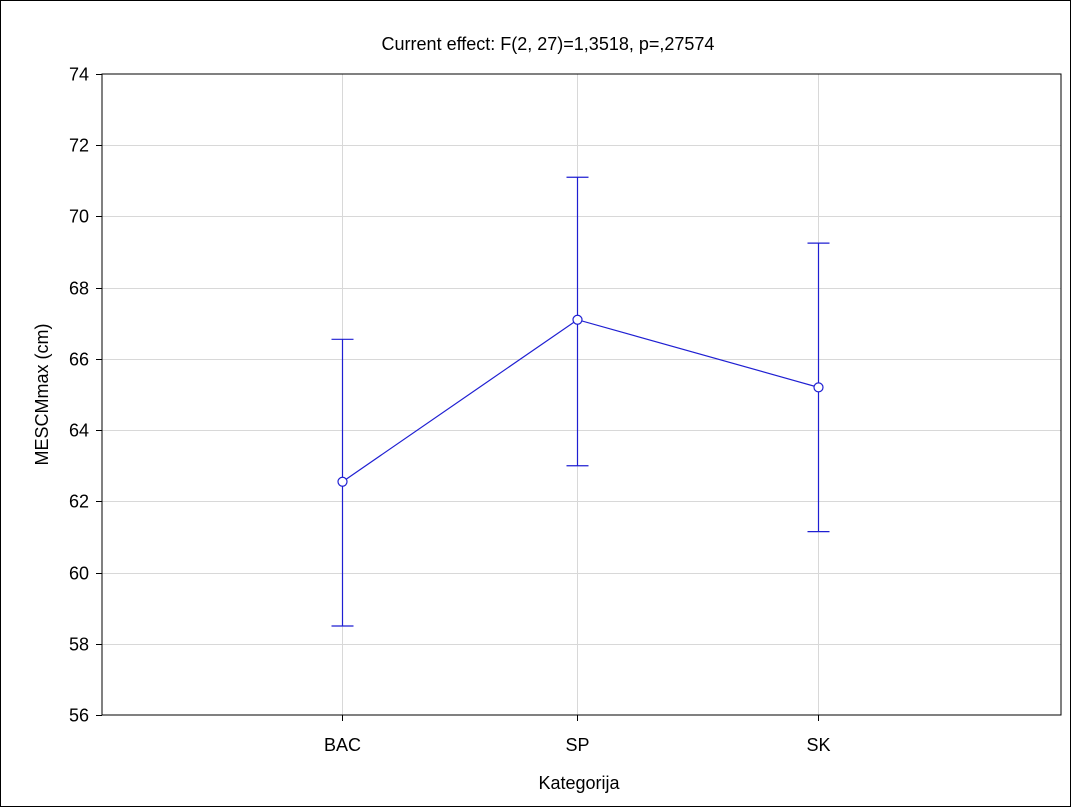 Image resolution: width=1071 pixels, height=807 pixels. What do you see at coordinates (818, 745) in the screenshot?
I see `x-tick-label-sk: SK` at bounding box center [818, 745].